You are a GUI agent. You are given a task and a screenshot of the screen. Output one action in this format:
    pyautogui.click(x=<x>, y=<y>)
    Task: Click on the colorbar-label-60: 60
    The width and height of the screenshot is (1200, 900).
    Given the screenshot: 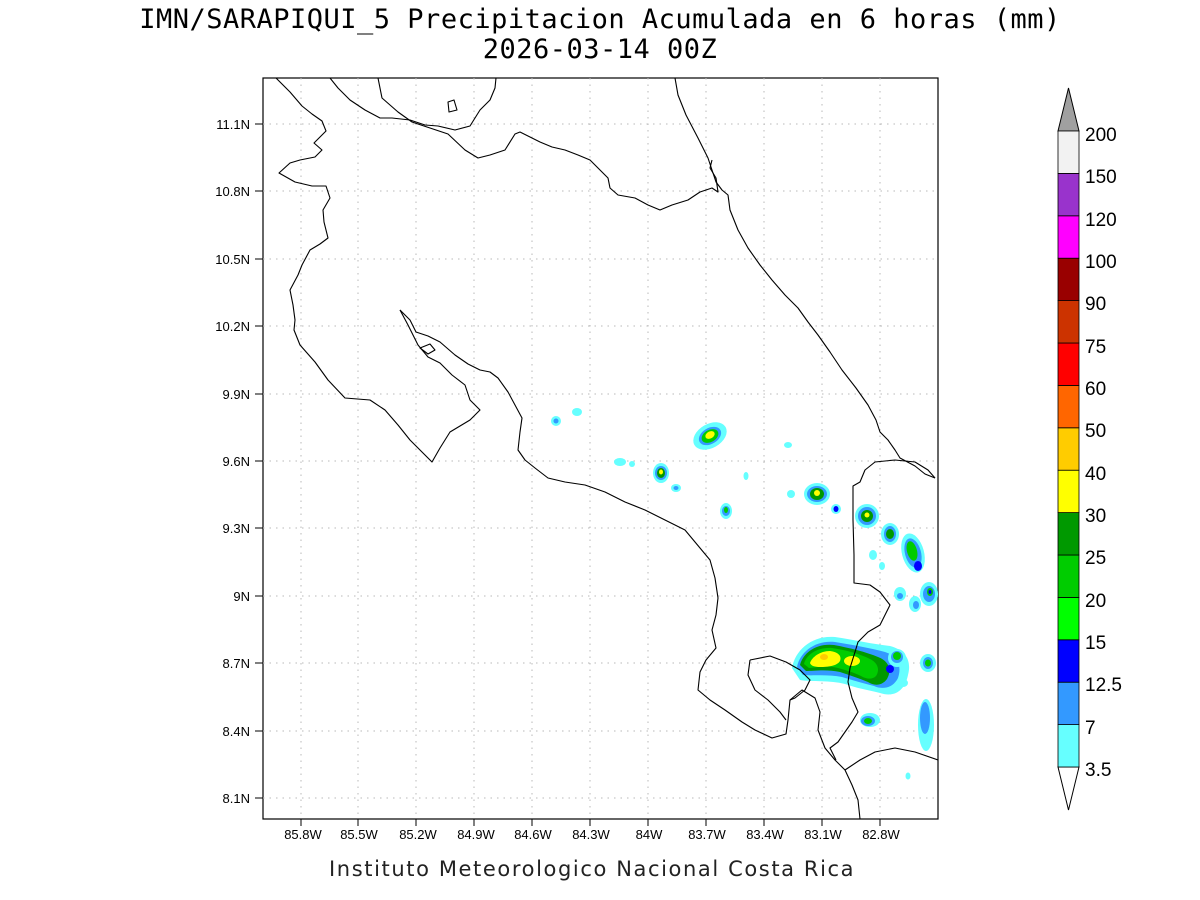 What is the action you would take?
    pyautogui.click(x=1095, y=389)
    